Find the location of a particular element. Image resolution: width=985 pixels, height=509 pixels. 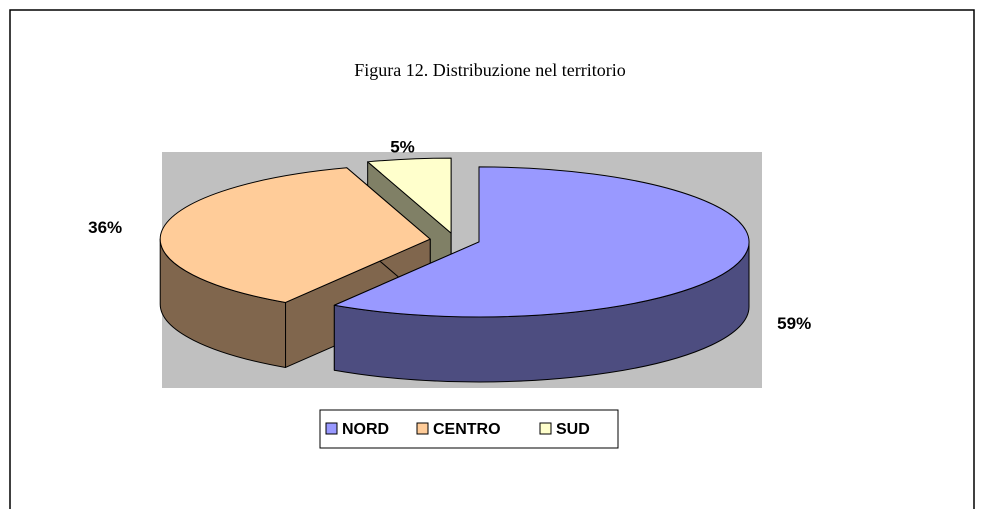

legend-label: SUD is located at coordinates (573, 429).